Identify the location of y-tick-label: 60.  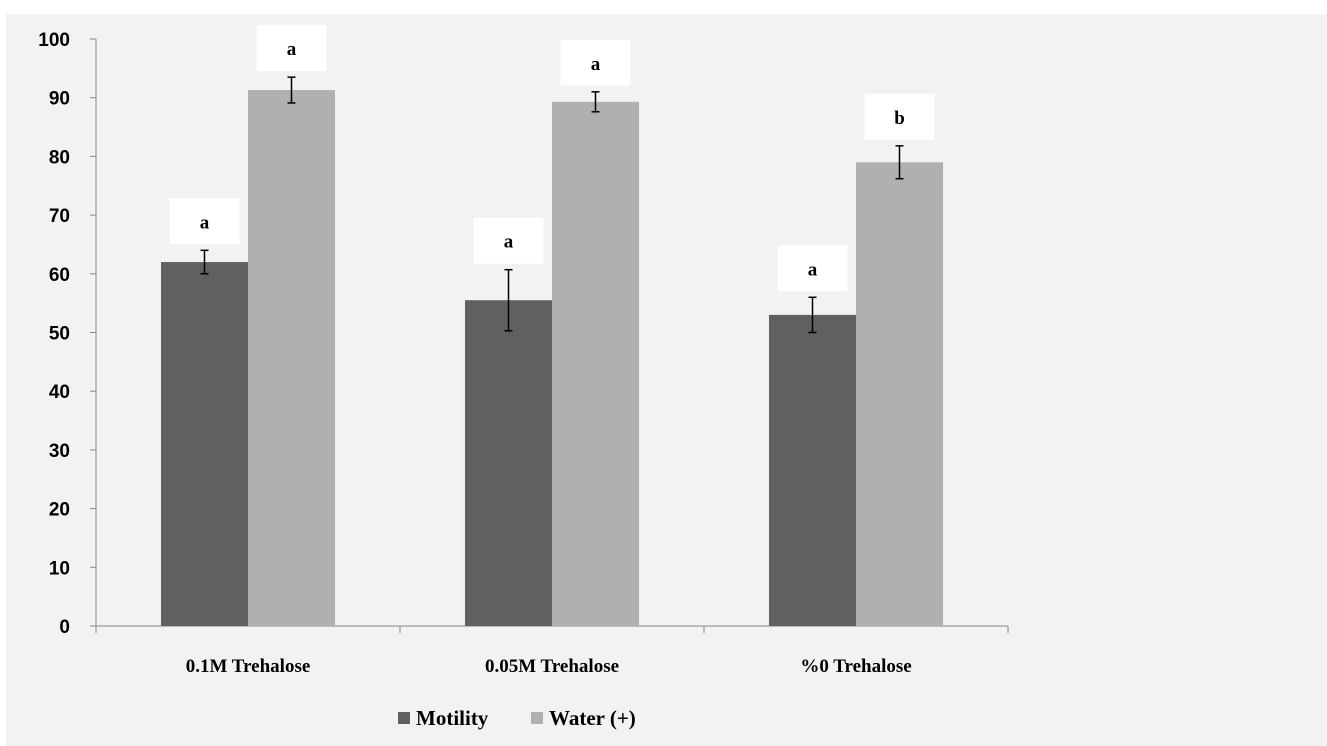
(59, 275).